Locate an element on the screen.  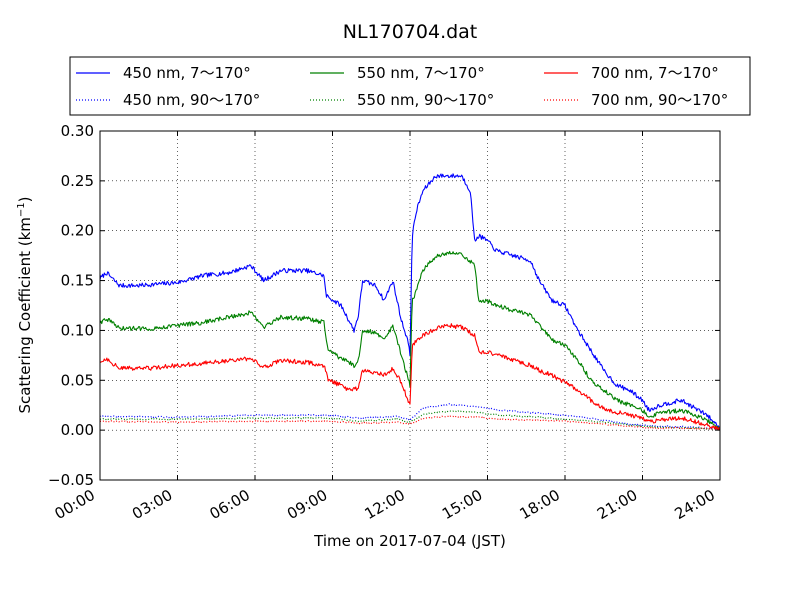
legend-label: 550 nm, 7～170° is located at coordinates (421, 73).